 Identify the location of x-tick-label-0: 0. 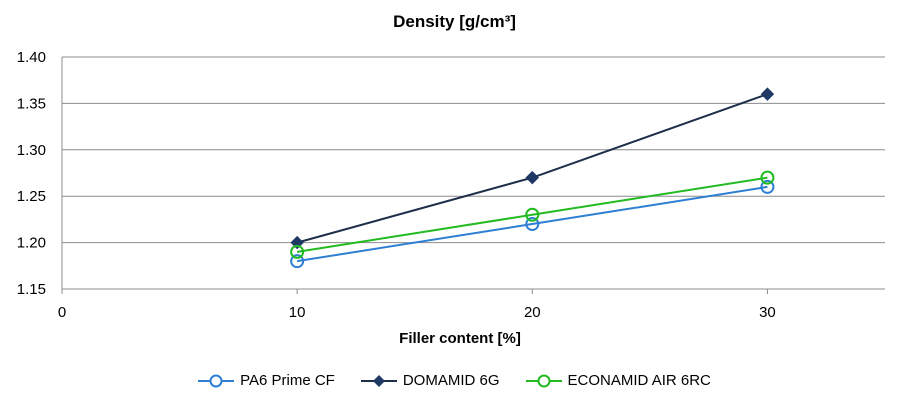
(62, 312).